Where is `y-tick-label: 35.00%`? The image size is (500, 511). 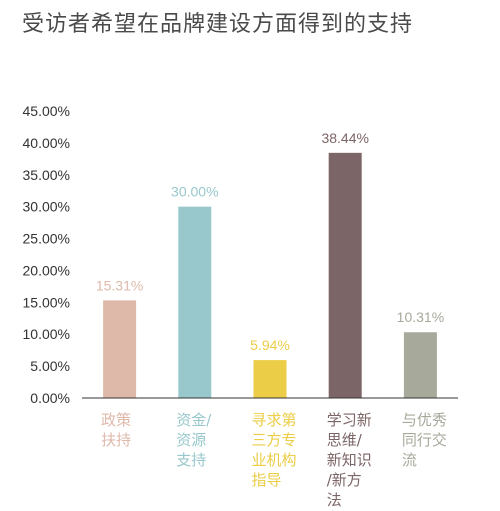 y-tick-label: 35.00% is located at coordinates (46, 175).